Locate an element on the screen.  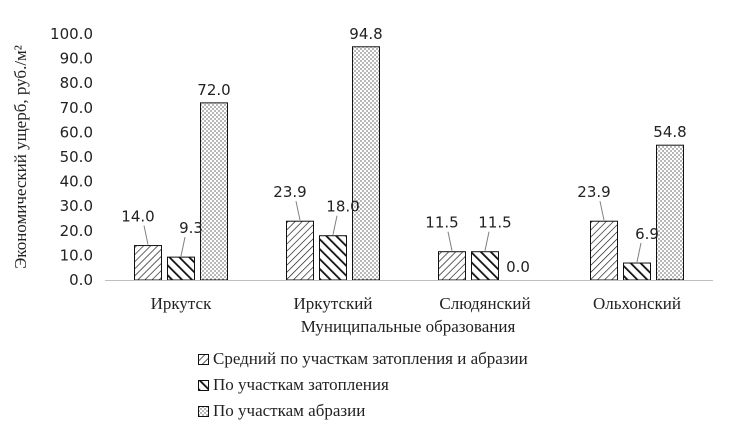
y-tick-label: 60.0 is located at coordinates (76, 132).